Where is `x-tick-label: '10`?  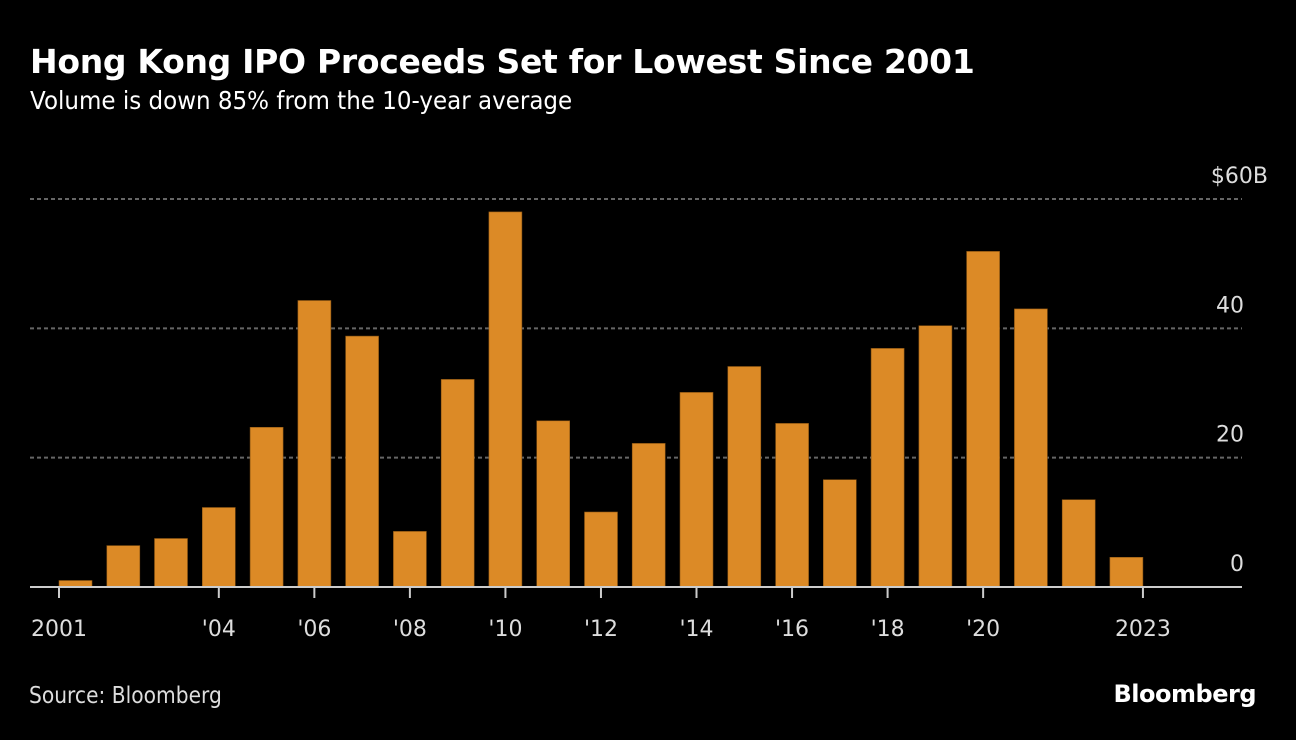
x-tick-label: '10 is located at coordinates (505, 629).